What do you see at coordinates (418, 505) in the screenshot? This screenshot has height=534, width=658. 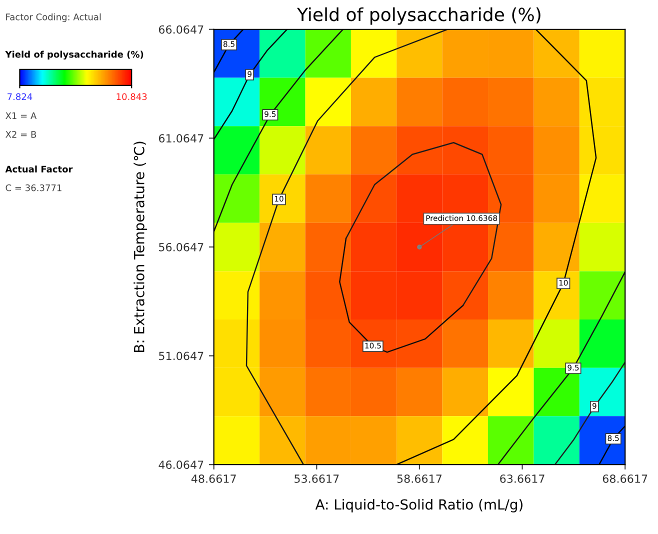 I see `x-axis-title: A: Liquid-to-Solid Ratio (mL/g)` at bounding box center [418, 505].